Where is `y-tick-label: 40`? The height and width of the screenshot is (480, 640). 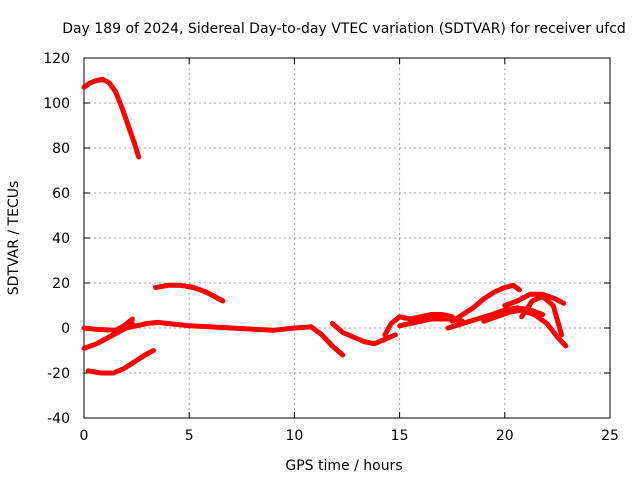 y-tick-label: 40 is located at coordinates (61, 239).